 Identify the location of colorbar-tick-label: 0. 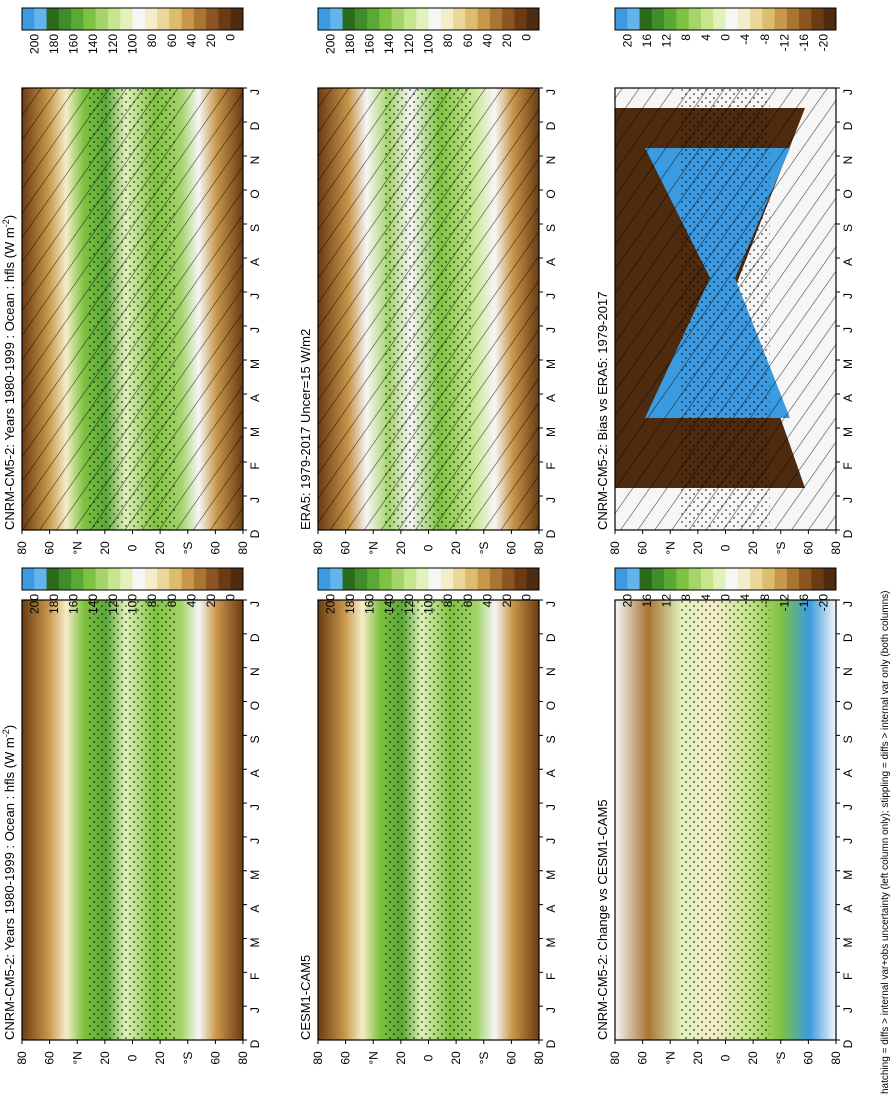
(527, 37).